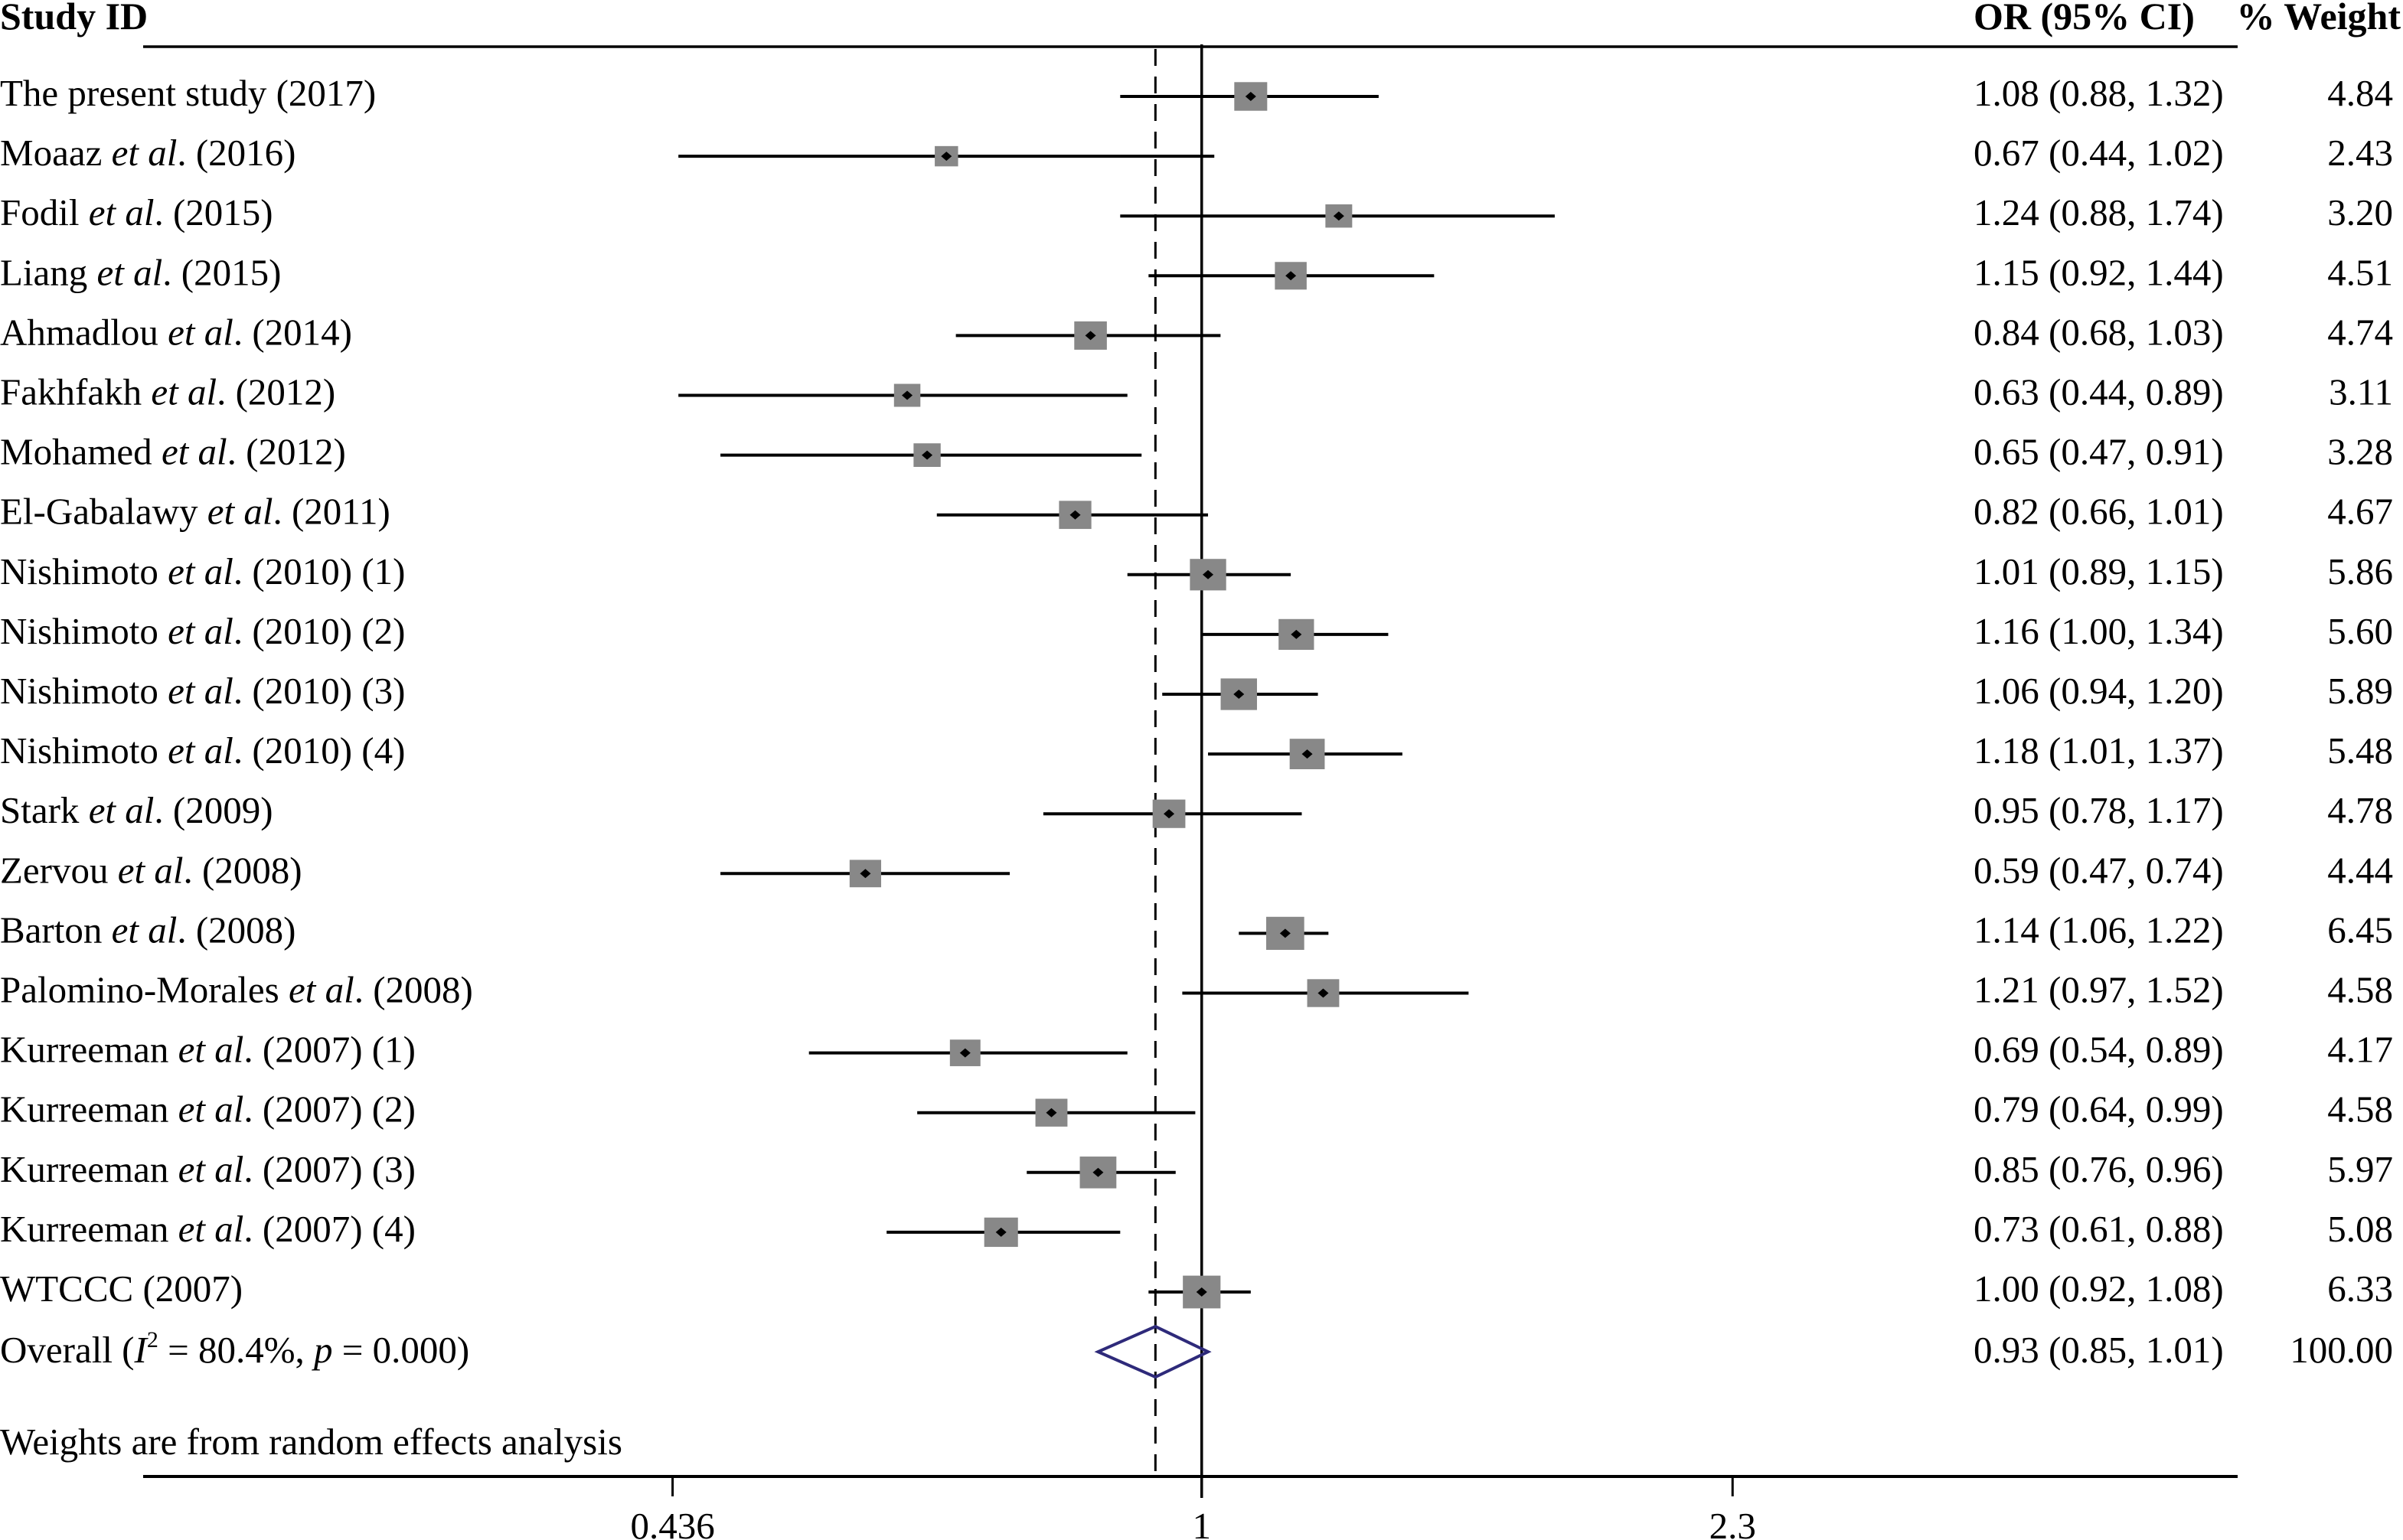 Image resolution: width=2403 pixels, height=1540 pixels. Describe the element at coordinates (2099, 93) in the screenshot. I see `or-ci-value: 1.08 (0.88, 1.32)` at that location.